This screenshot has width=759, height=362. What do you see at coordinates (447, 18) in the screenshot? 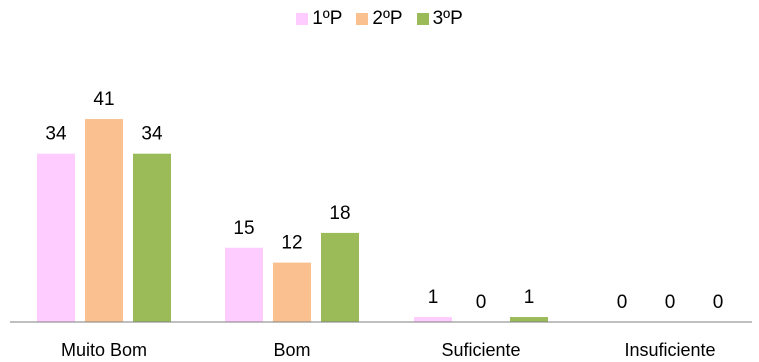
I see `legend-label: 3ºP` at bounding box center [447, 18].